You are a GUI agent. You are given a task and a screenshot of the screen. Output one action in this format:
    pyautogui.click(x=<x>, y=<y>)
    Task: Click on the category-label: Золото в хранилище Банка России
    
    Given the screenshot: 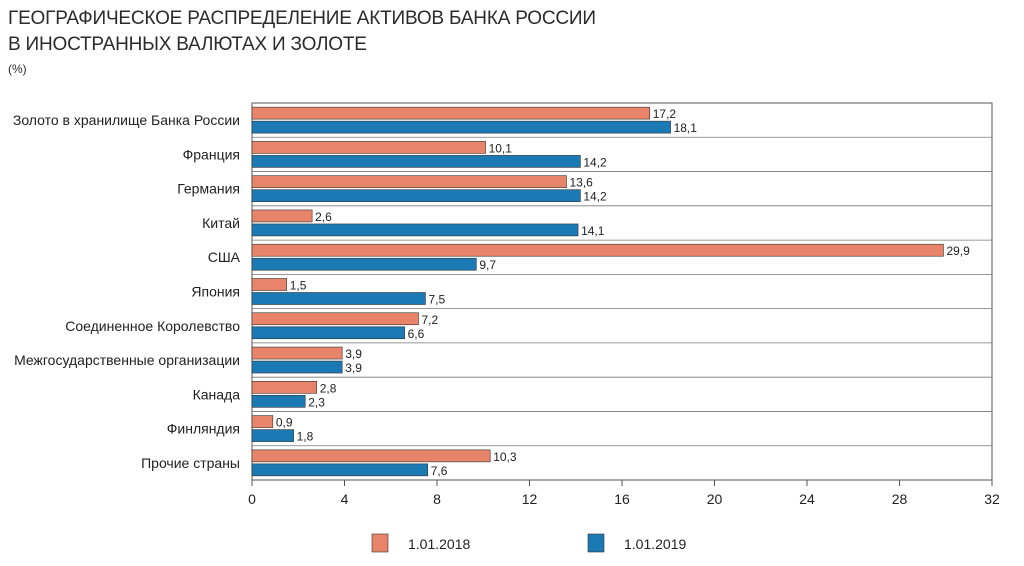 What is the action you would take?
    pyautogui.click(x=126, y=120)
    